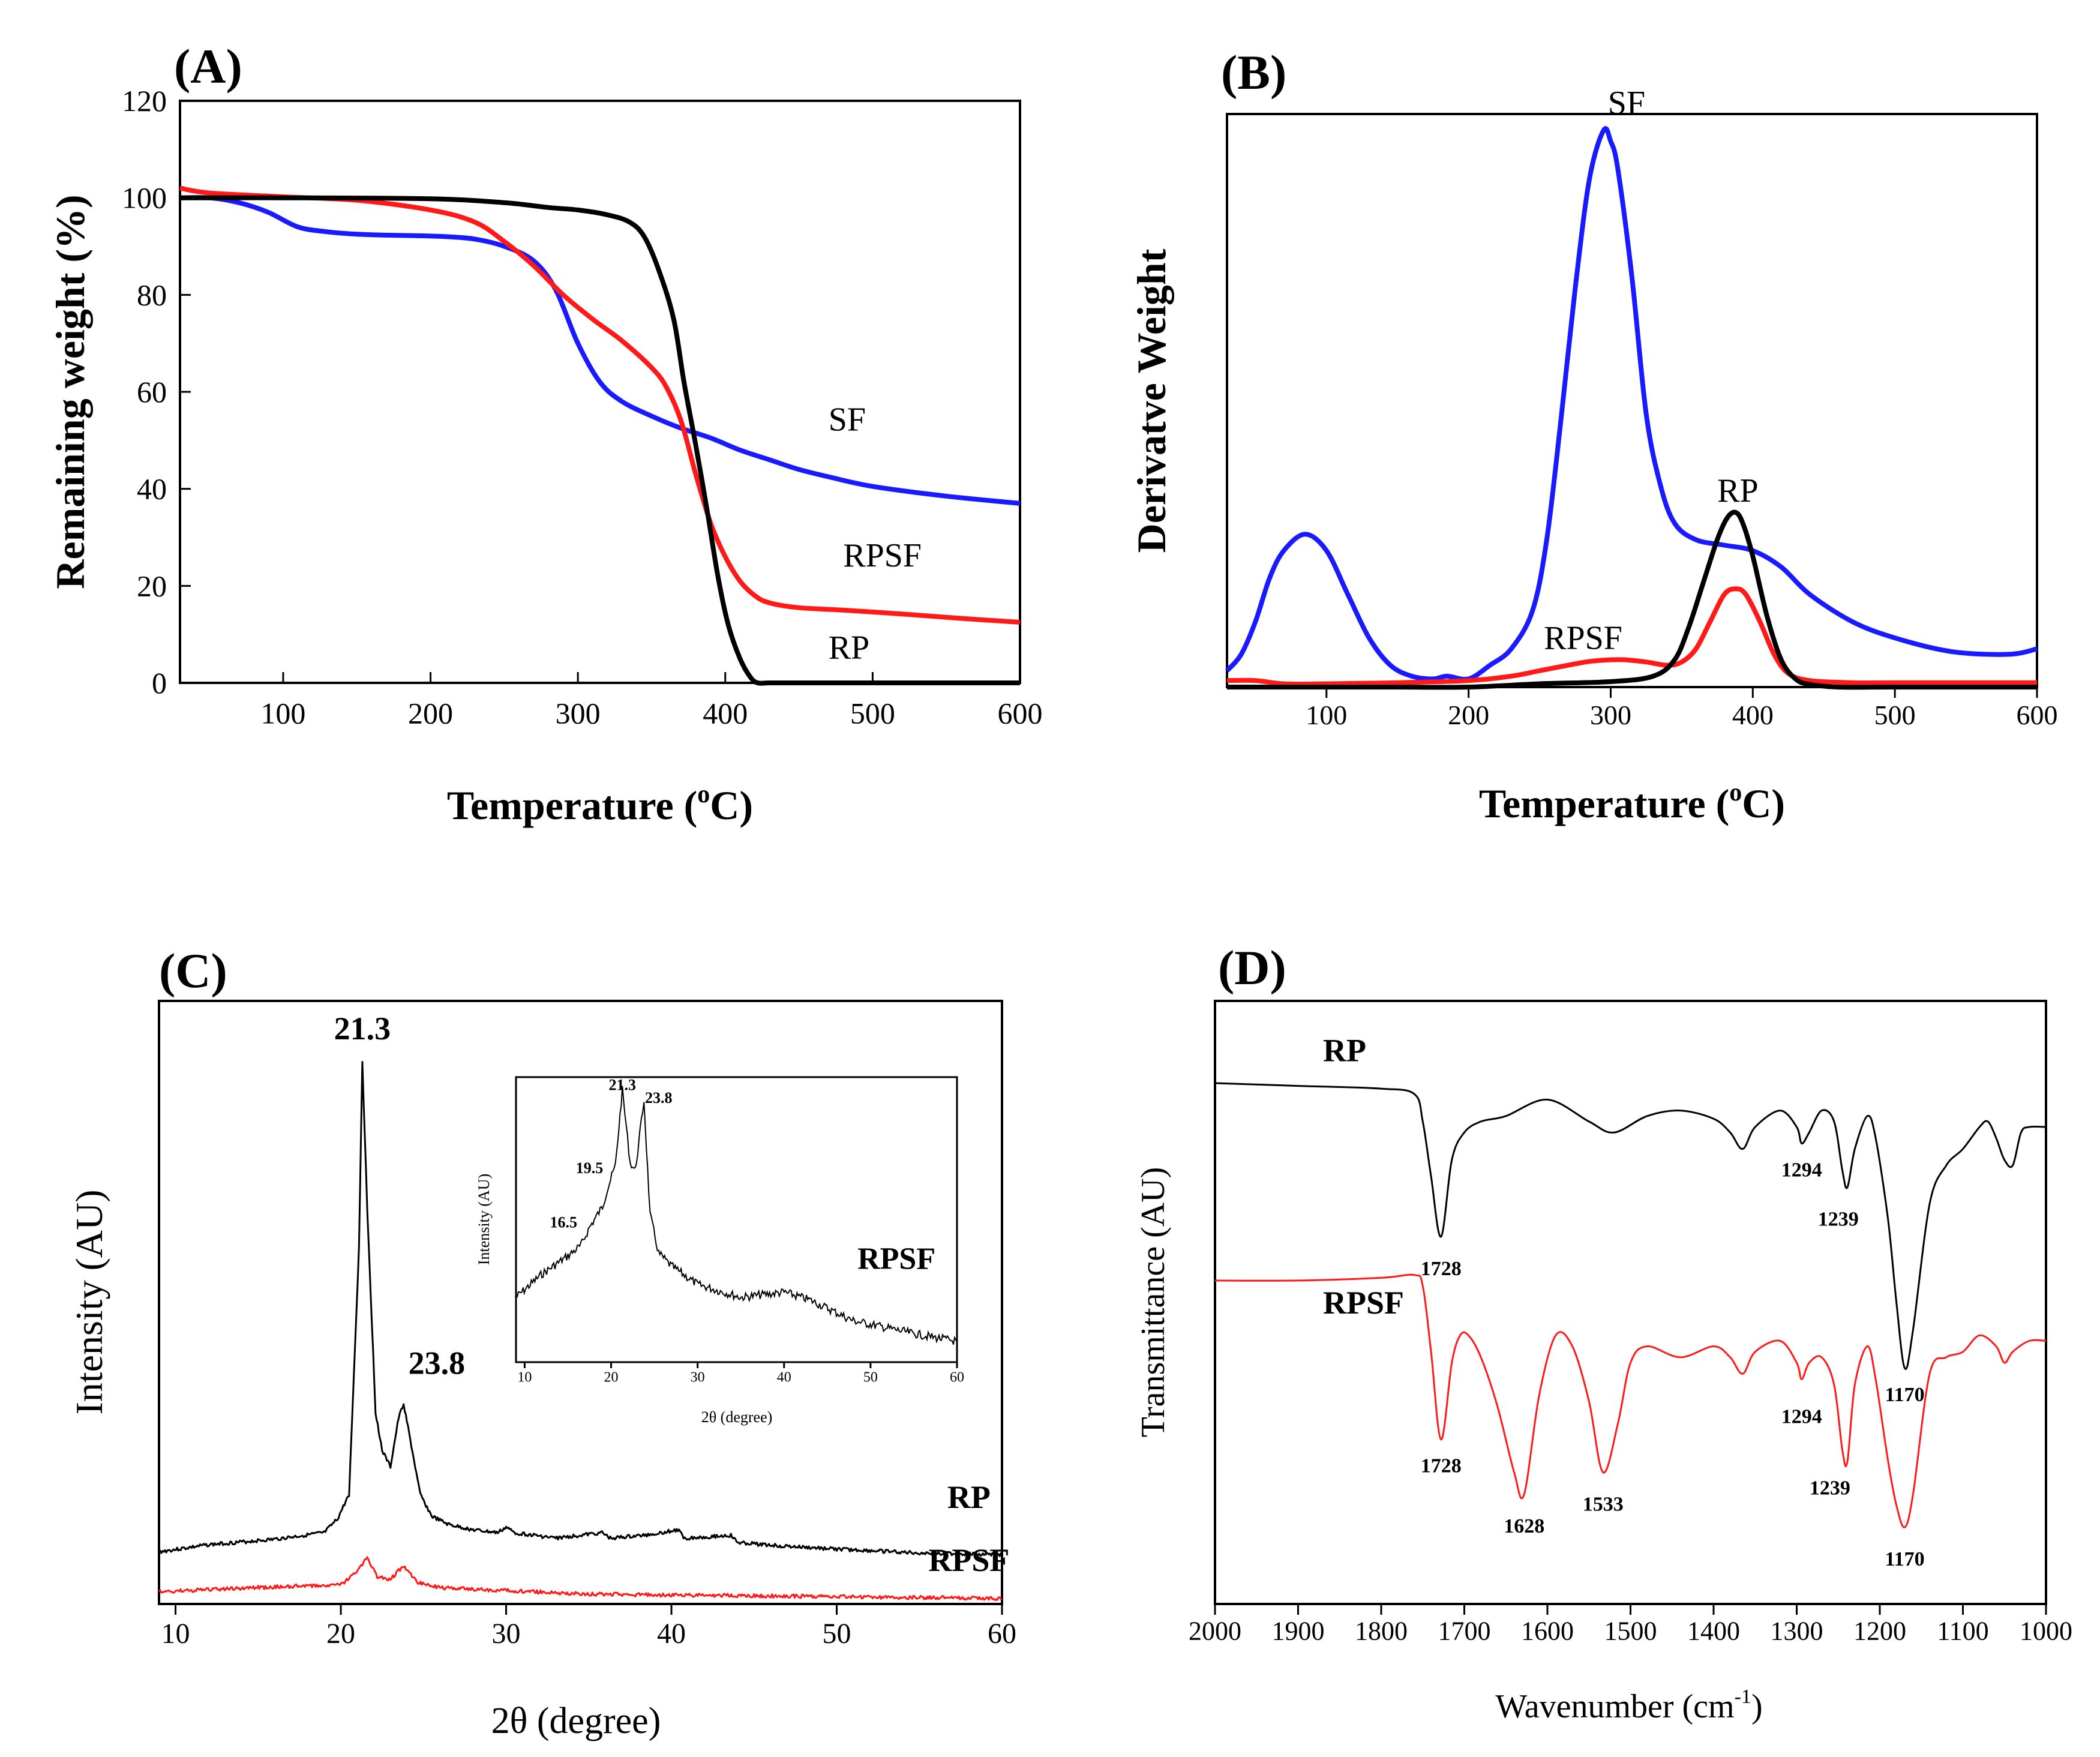  Describe the element at coordinates (837, 1634) in the screenshot. I see `panel-c-xtick-label: 50` at that location.